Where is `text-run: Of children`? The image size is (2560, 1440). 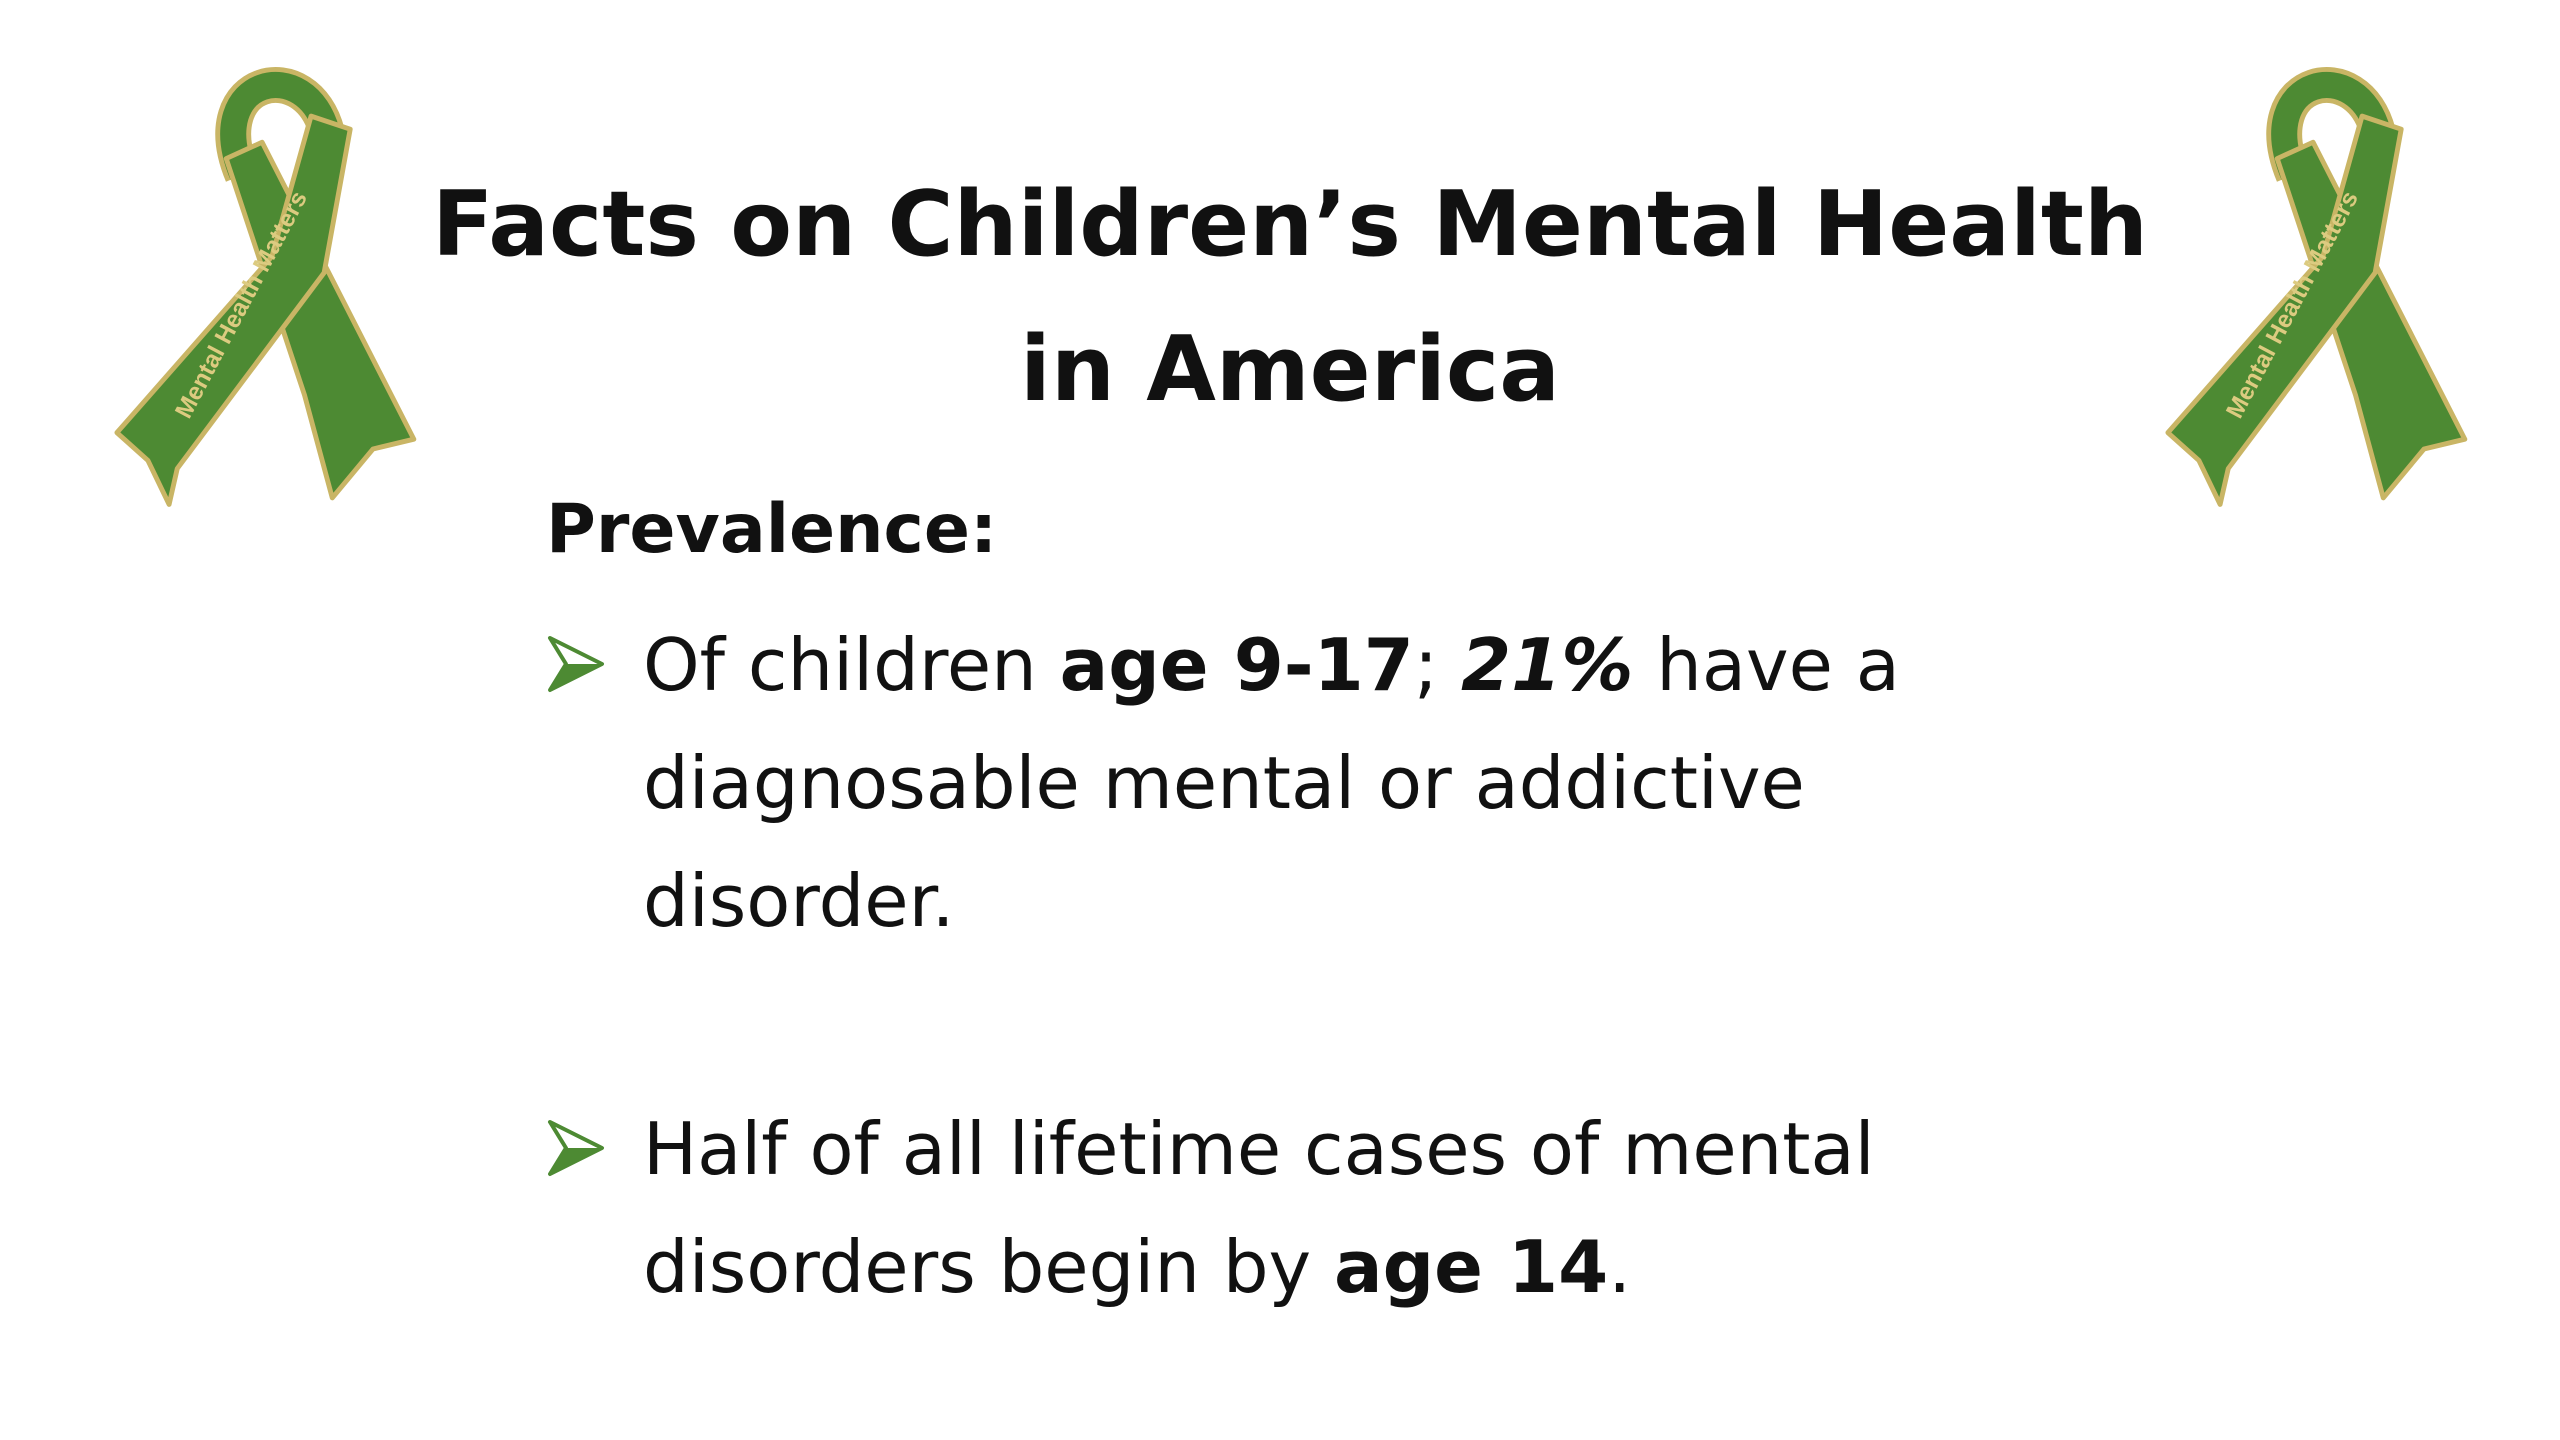
text-run: Of children is located at coordinates (851, 665).